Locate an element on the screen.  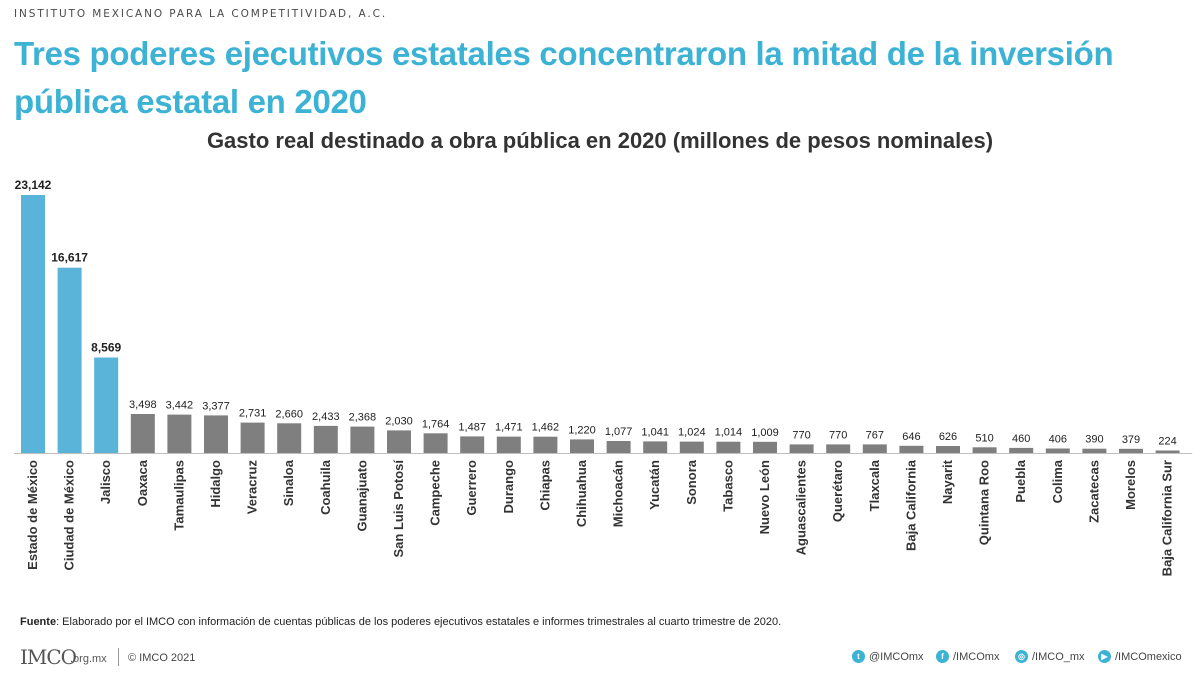
category-label: Morelos is located at coordinates (1130, 485).